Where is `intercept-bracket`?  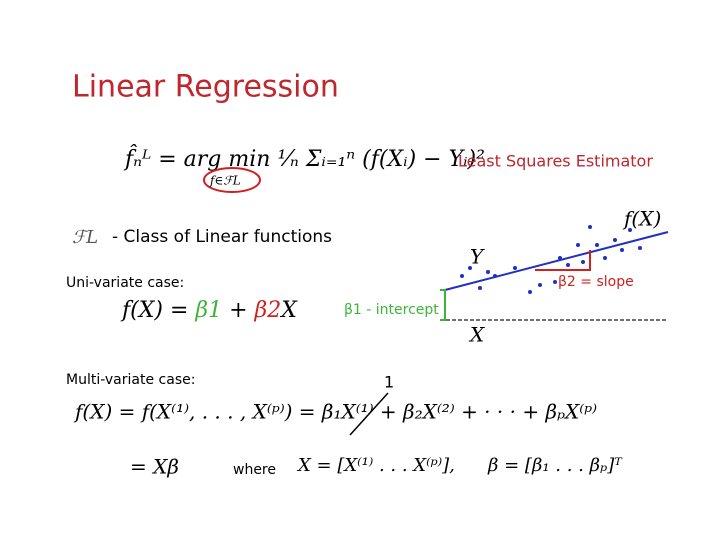 intercept-bracket is located at coordinates (443, 305).